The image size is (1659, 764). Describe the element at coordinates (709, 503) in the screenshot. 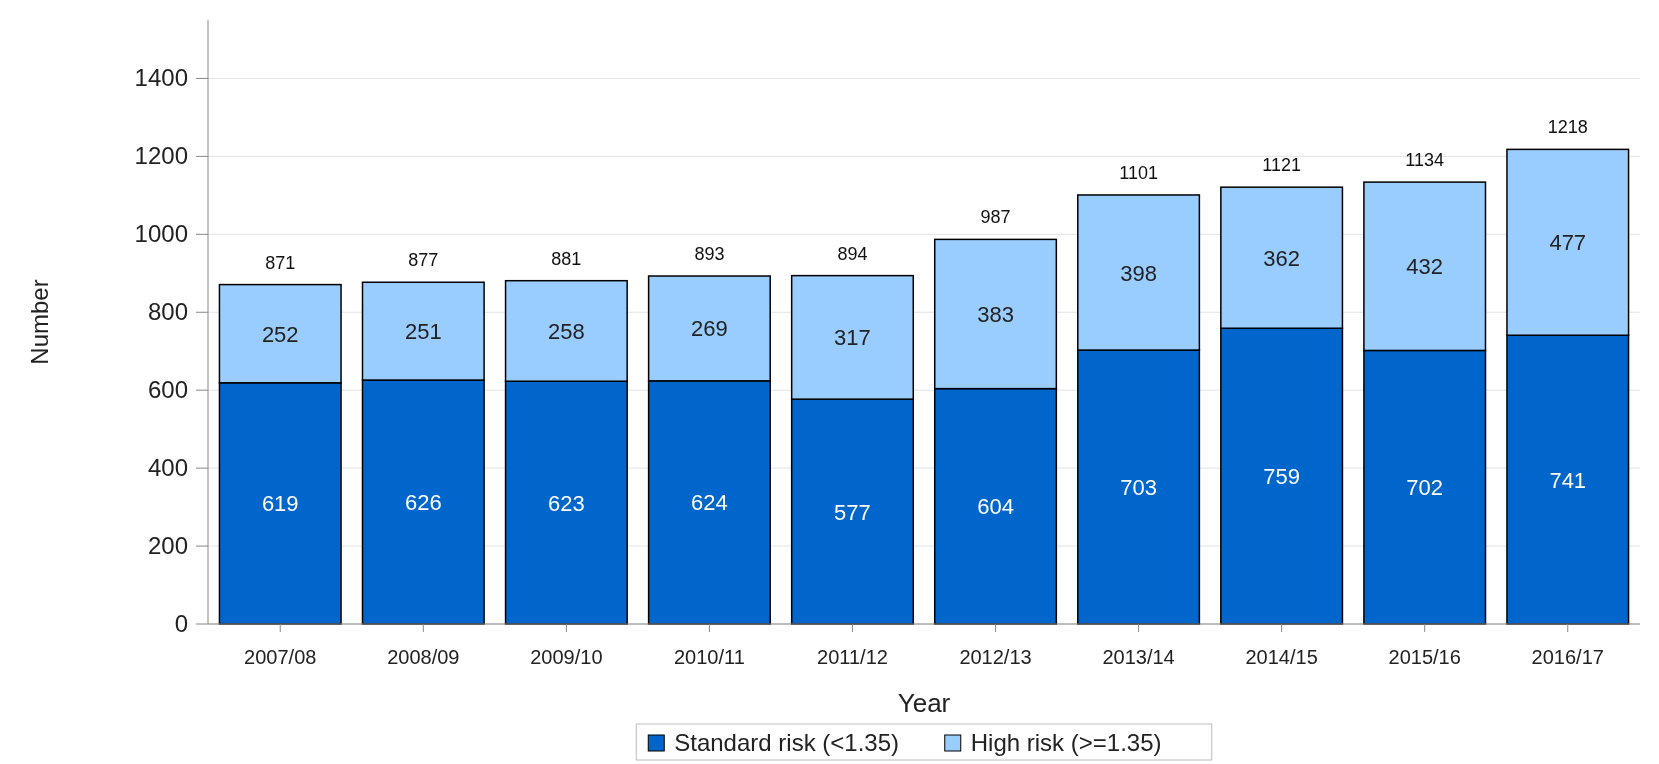

I see `data-label: 624` at that location.